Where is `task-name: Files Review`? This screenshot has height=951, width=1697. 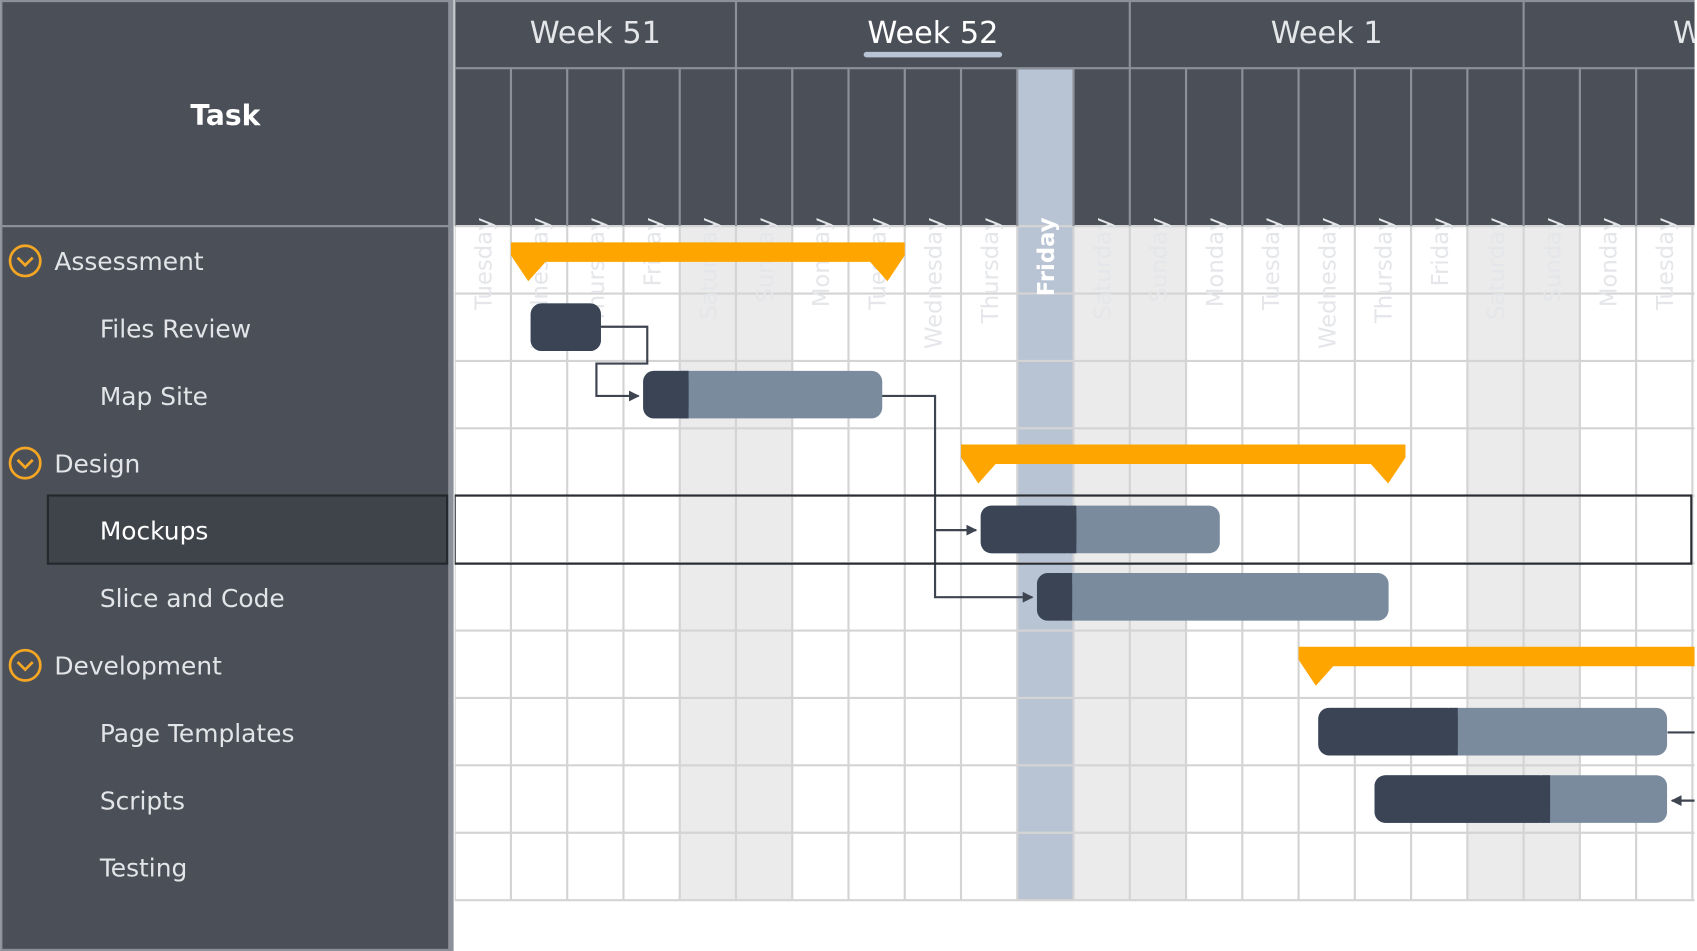
task-name: Files Review is located at coordinates (175, 328).